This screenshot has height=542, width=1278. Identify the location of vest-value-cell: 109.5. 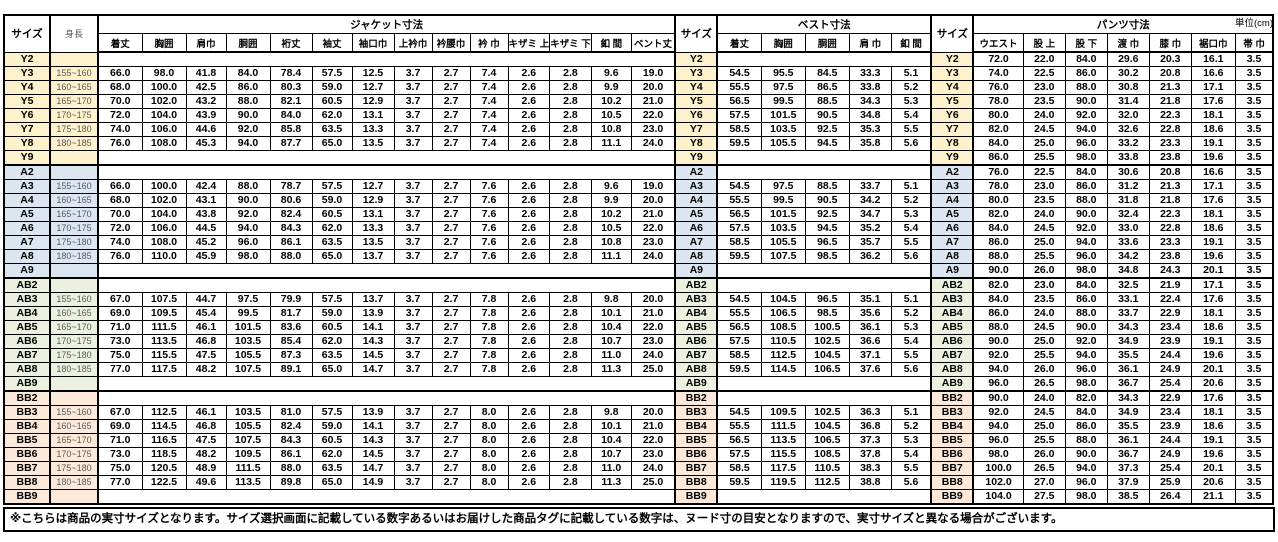
(783, 412).